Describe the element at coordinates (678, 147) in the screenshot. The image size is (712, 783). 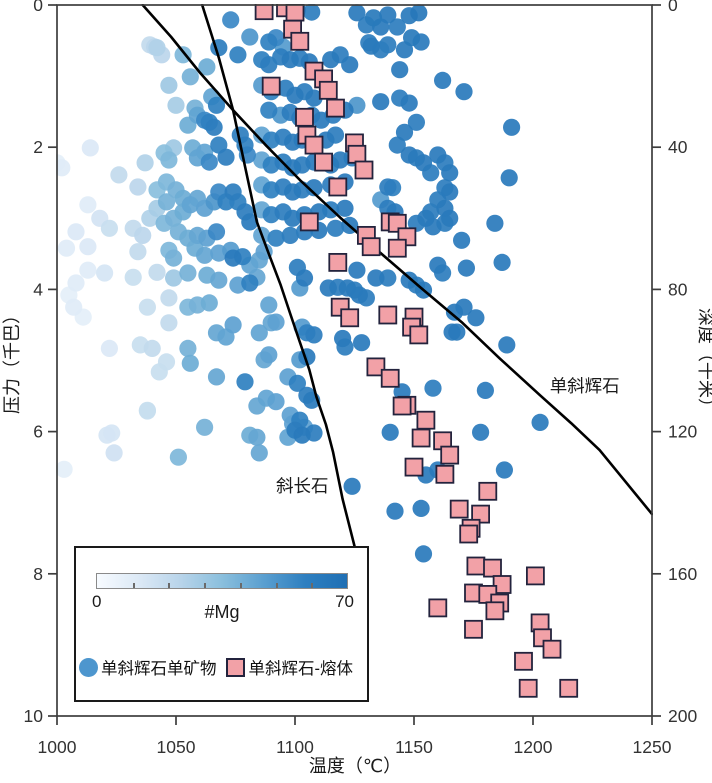
I see `y-right-tick-label: 40` at that location.